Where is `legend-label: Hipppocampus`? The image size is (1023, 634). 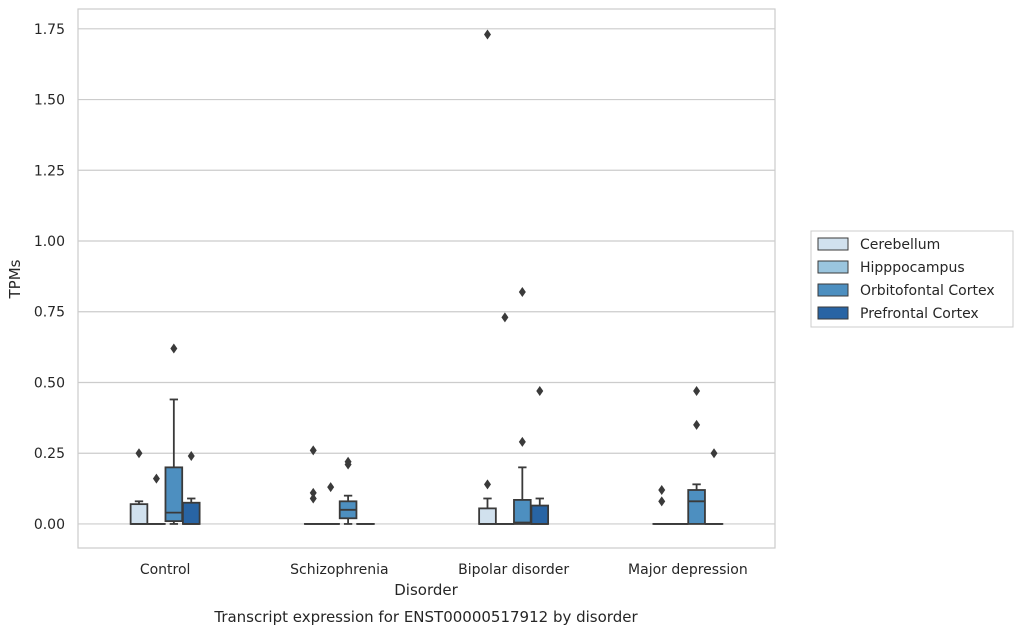 legend-label: Hipppocampus is located at coordinates (912, 268).